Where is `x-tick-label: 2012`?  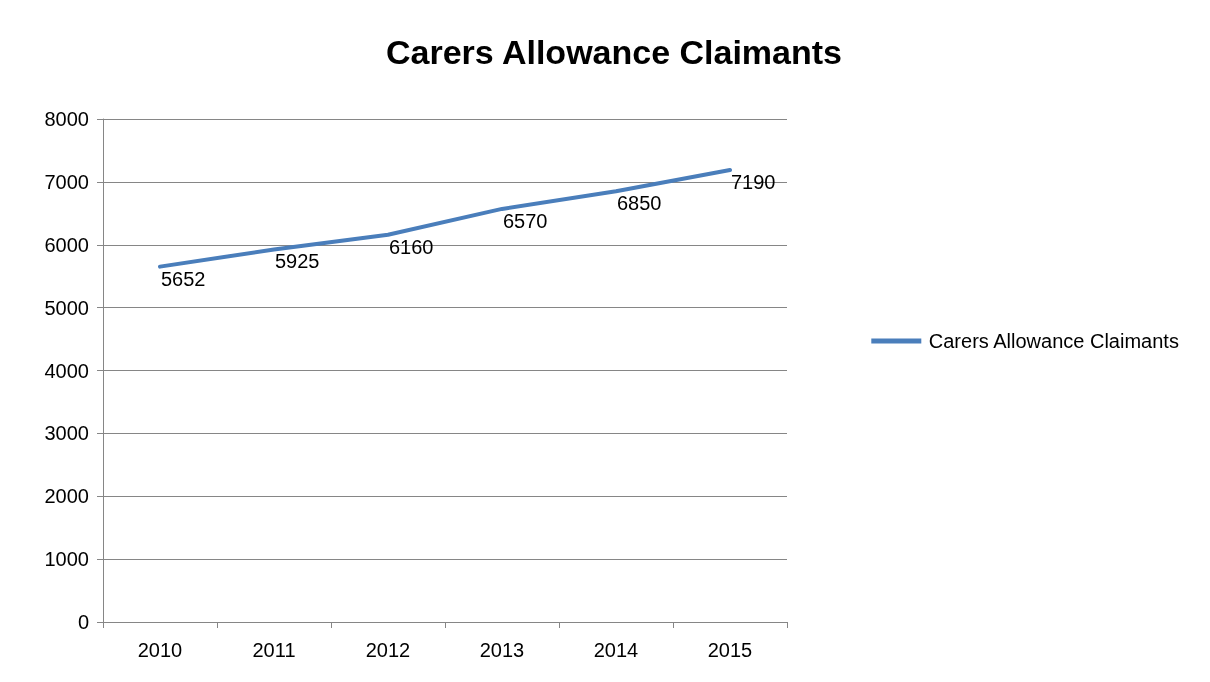
x-tick-label: 2012 is located at coordinates (388, 650).